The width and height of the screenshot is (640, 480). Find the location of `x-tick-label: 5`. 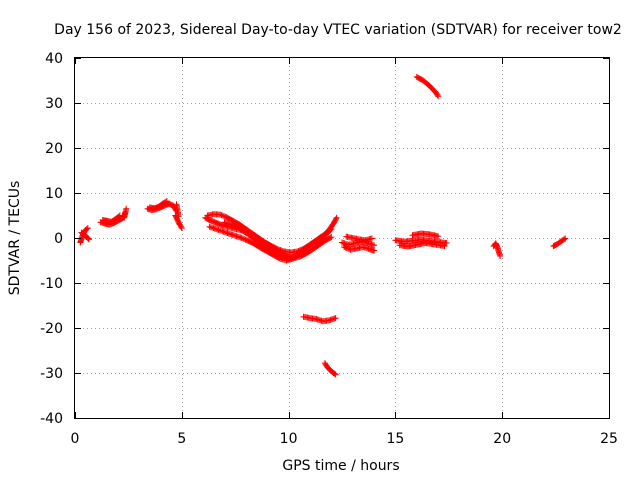

x-tick-label: 5 is located at coordinates (181, 439).